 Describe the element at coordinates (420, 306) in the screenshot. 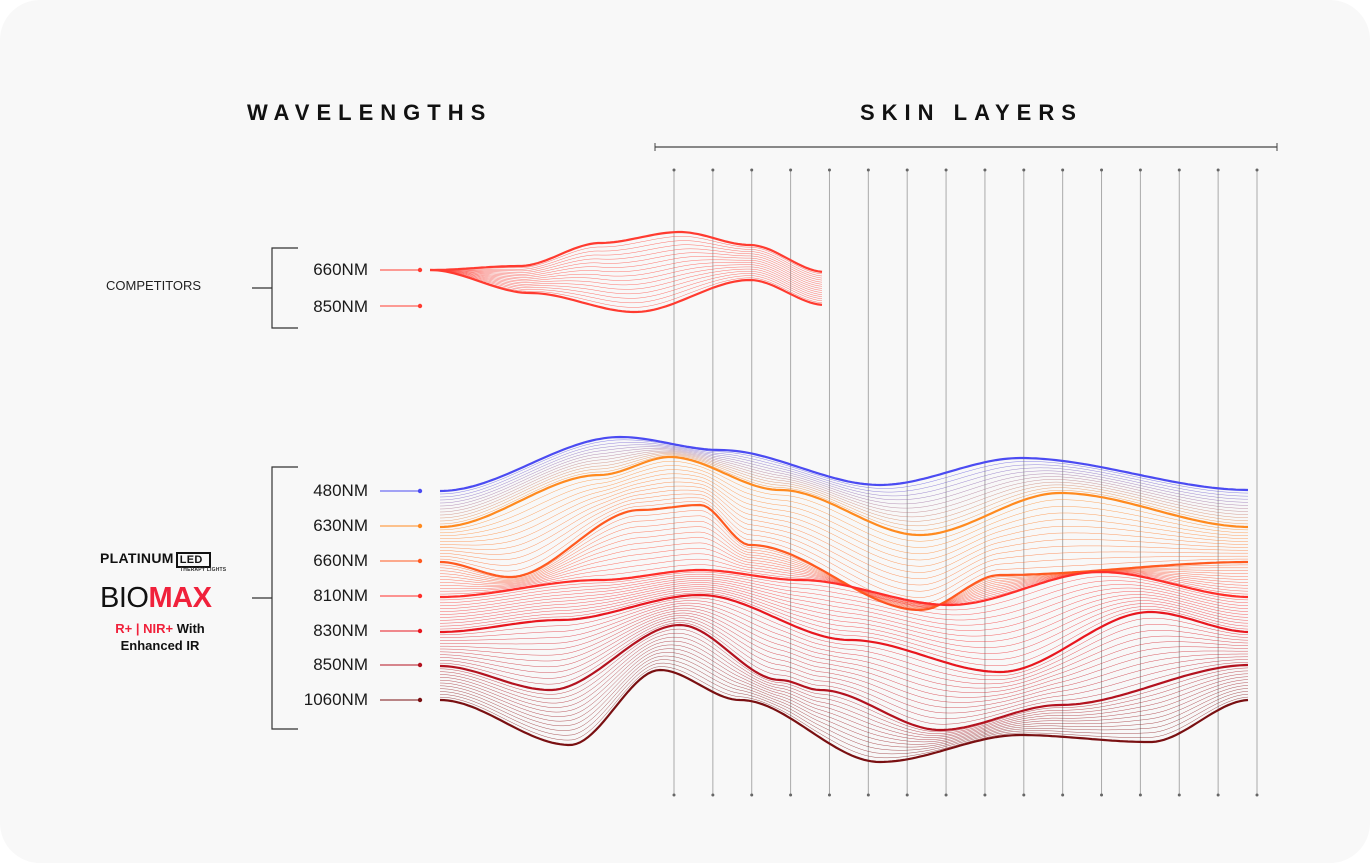

I see `competitor-850-dot` at that location.